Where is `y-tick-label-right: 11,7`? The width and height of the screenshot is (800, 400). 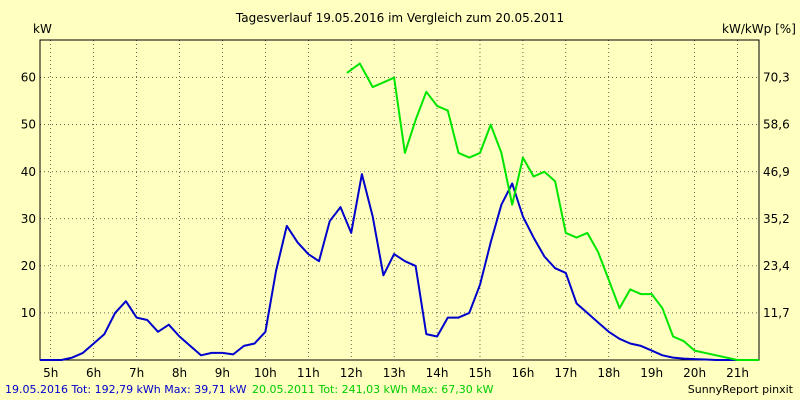
y-tick-label-right: 11,7 is located at coordinates (776, 313).